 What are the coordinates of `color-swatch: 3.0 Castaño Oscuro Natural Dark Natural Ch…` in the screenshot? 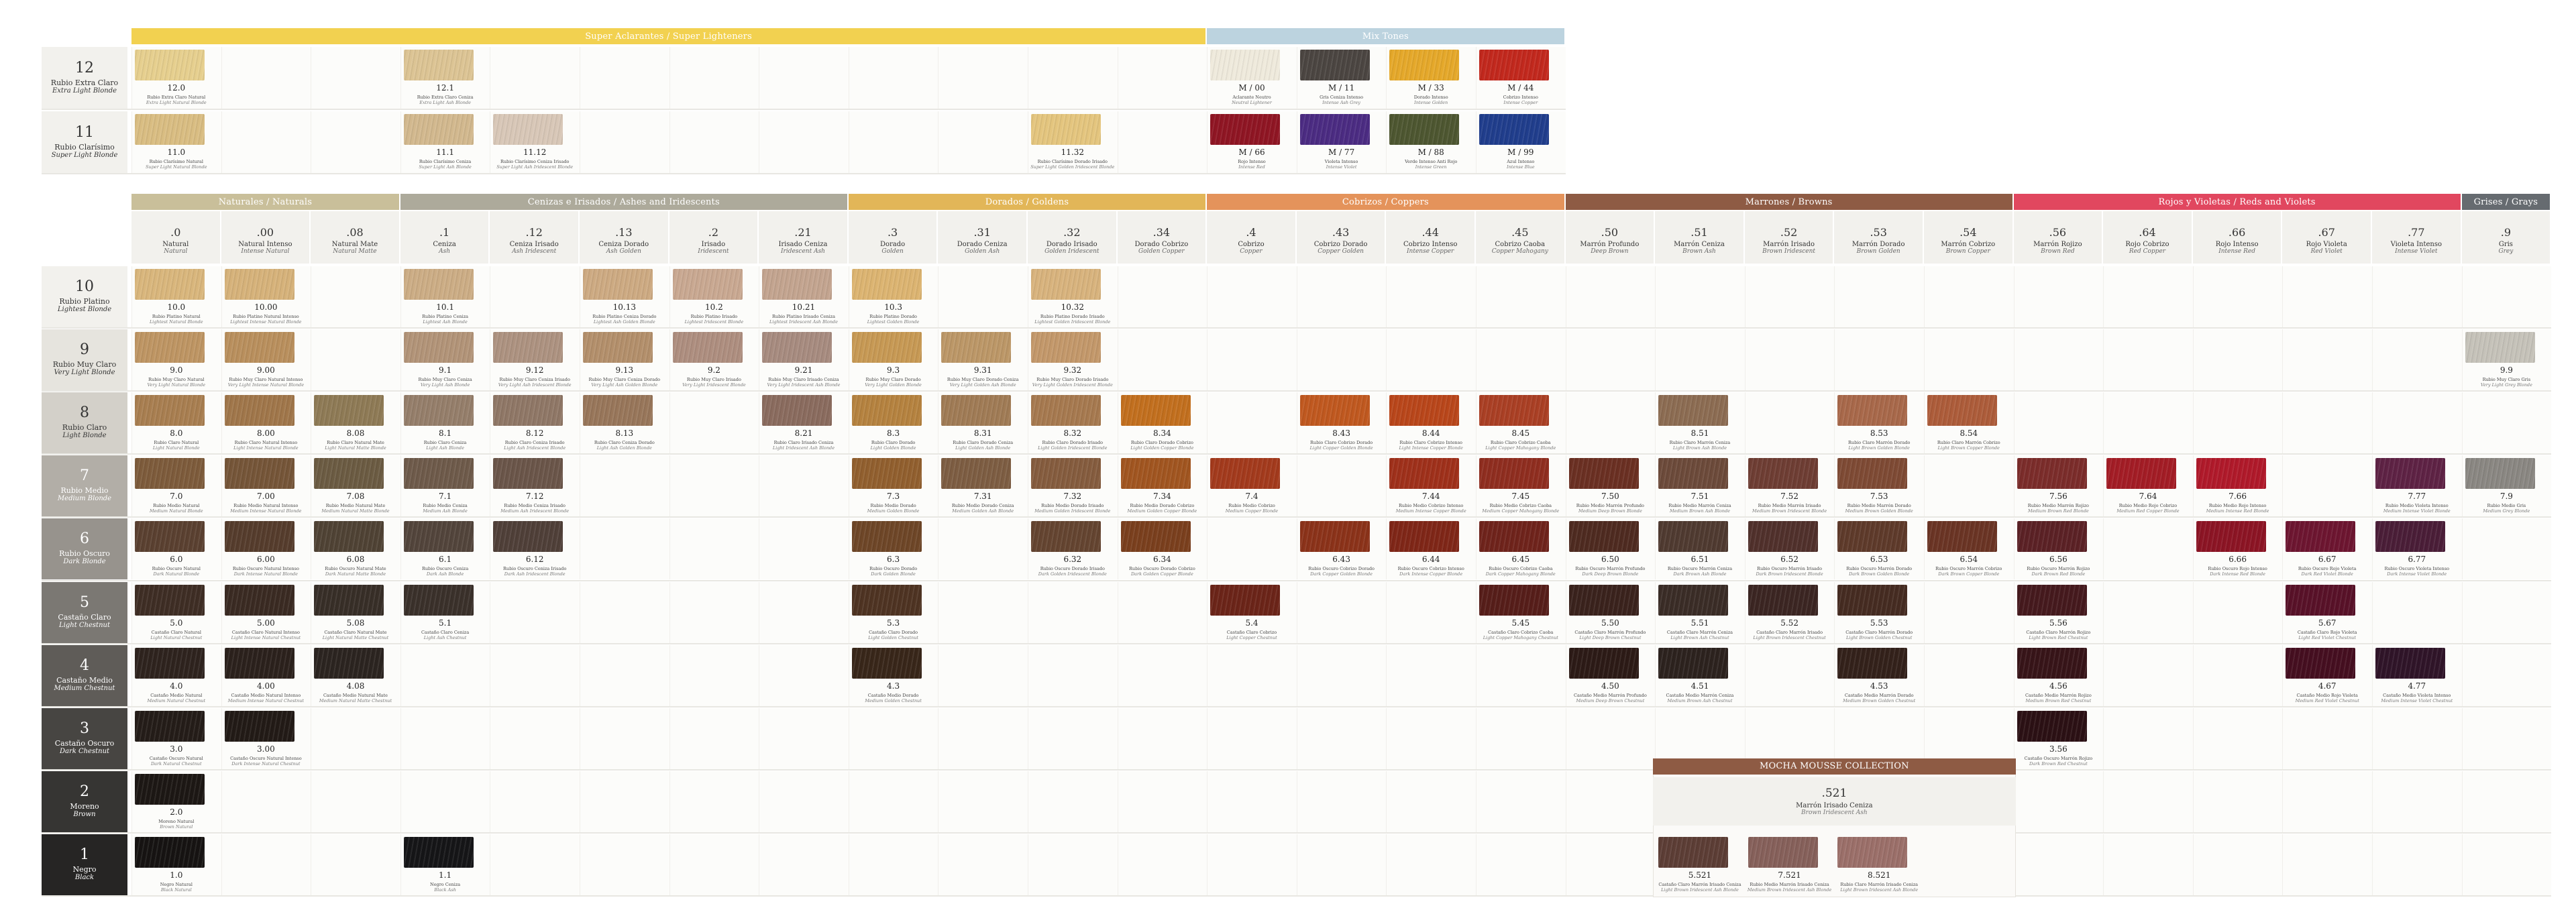 It's located at (176, 738).